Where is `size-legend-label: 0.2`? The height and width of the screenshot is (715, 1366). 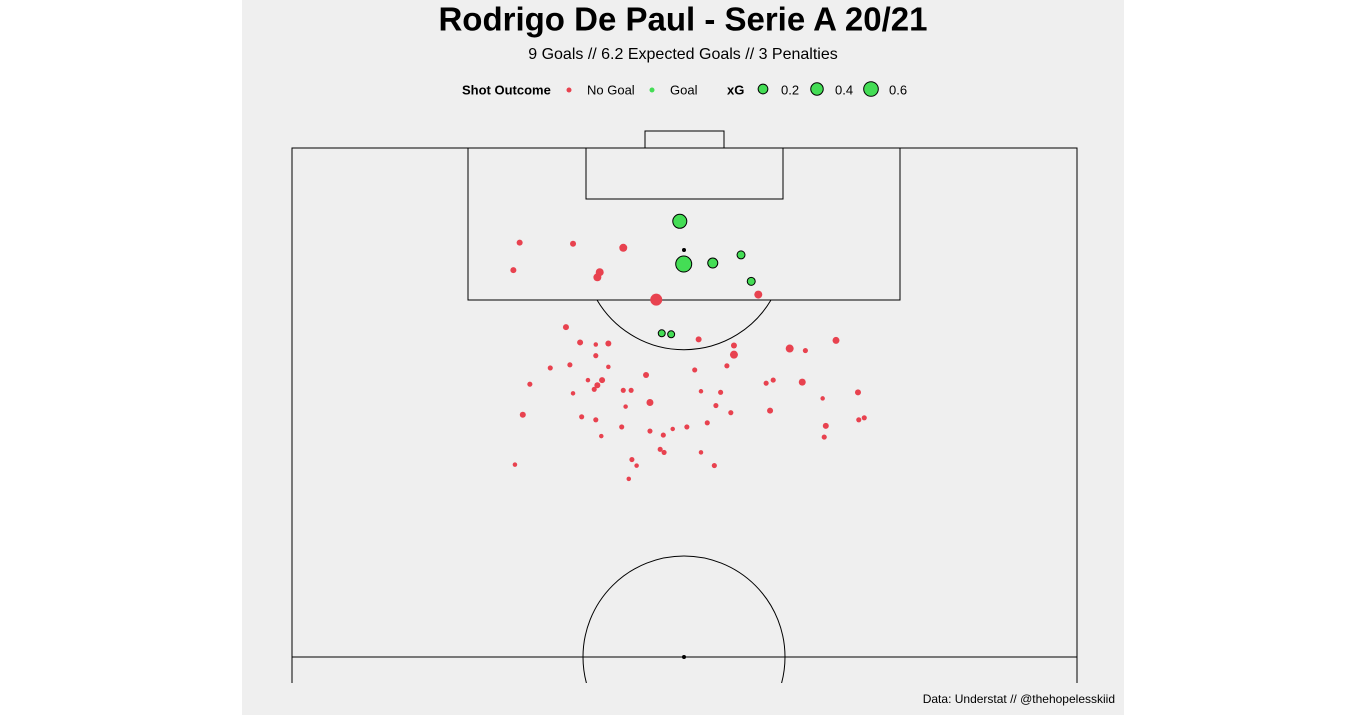 size-legend-label: 0.2 is located at coordinates (790, 89).